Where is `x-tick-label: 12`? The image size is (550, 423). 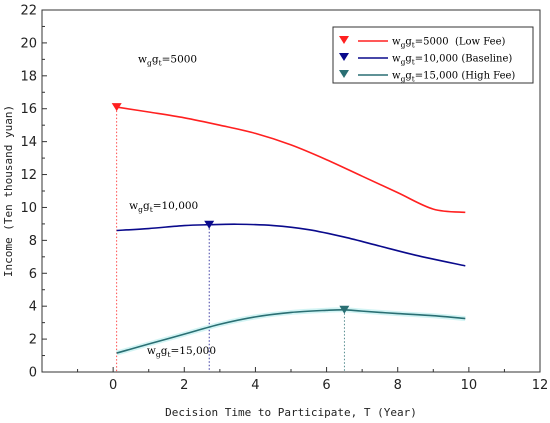
x-tick-label: 12 is located at coordinates (540, 385).